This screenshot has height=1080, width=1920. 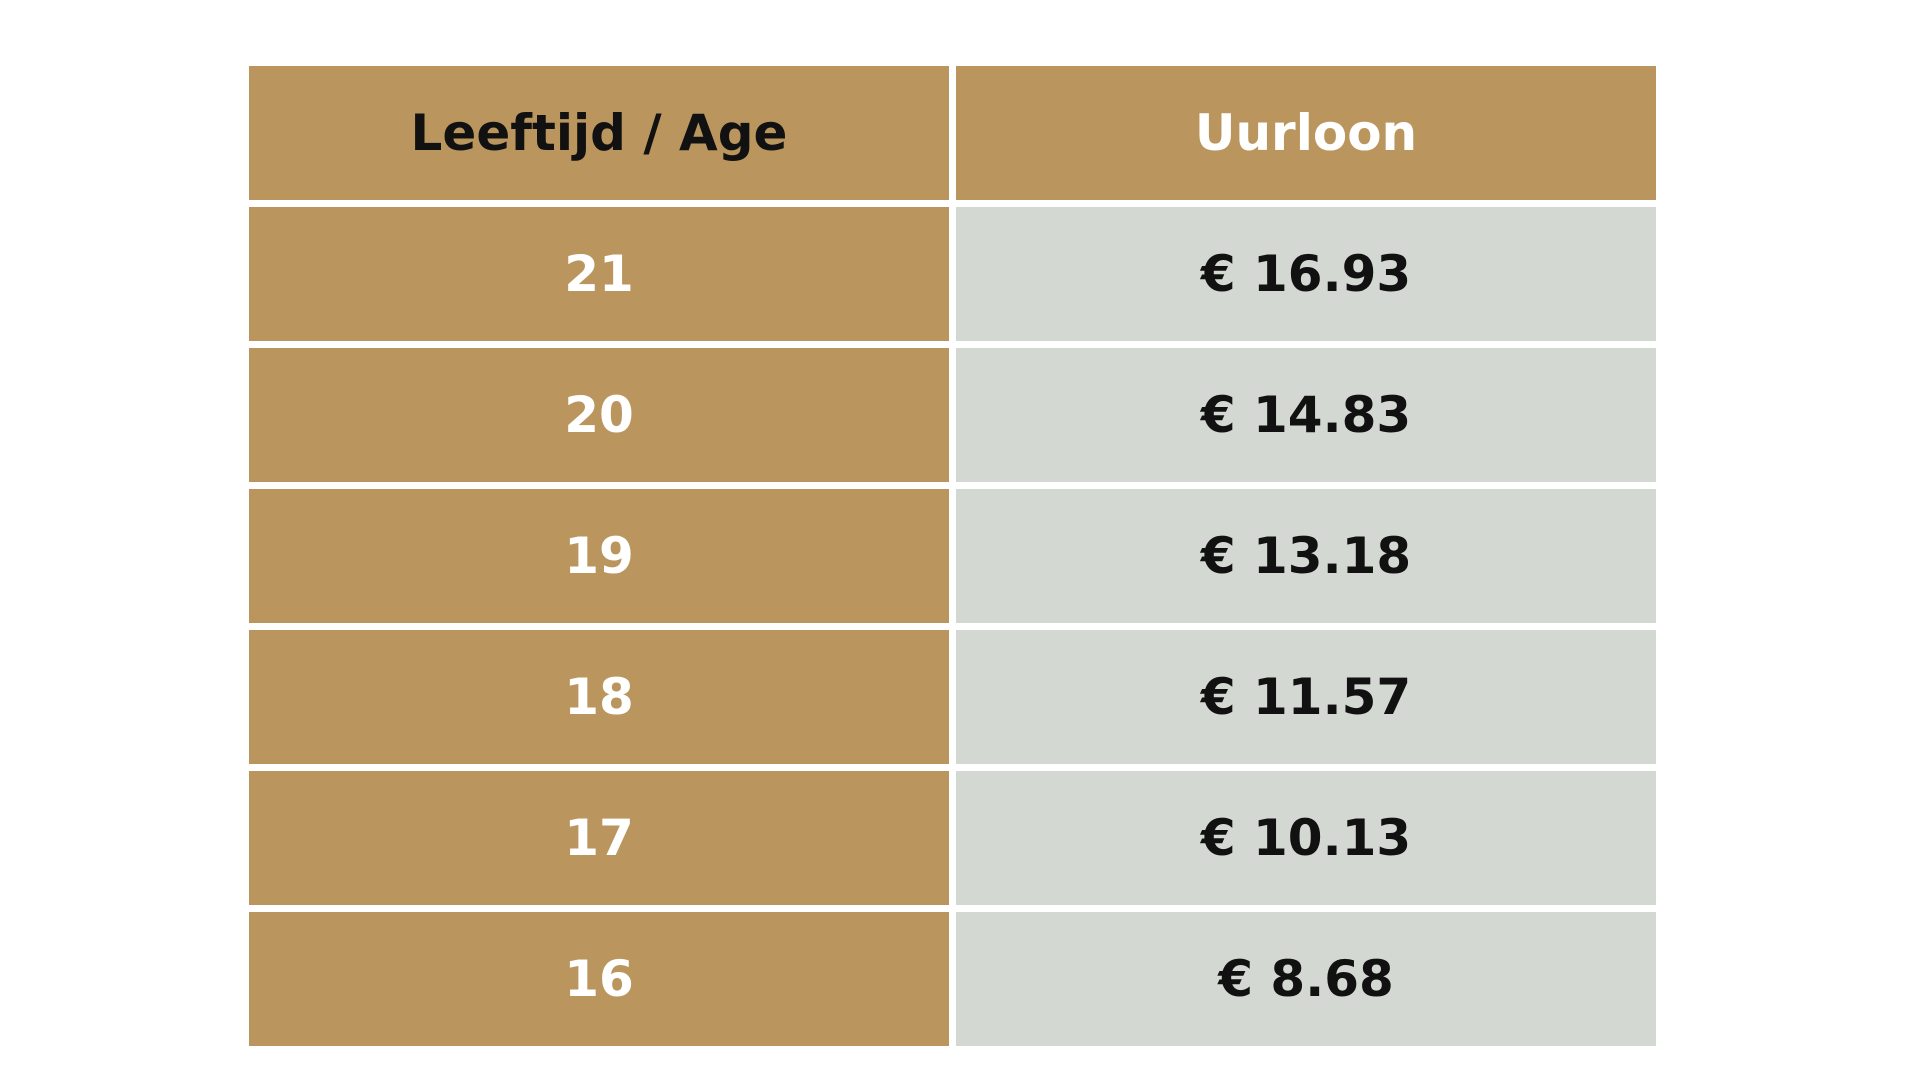 I want to click on age-cell: 16, so click(x=599, y=979).